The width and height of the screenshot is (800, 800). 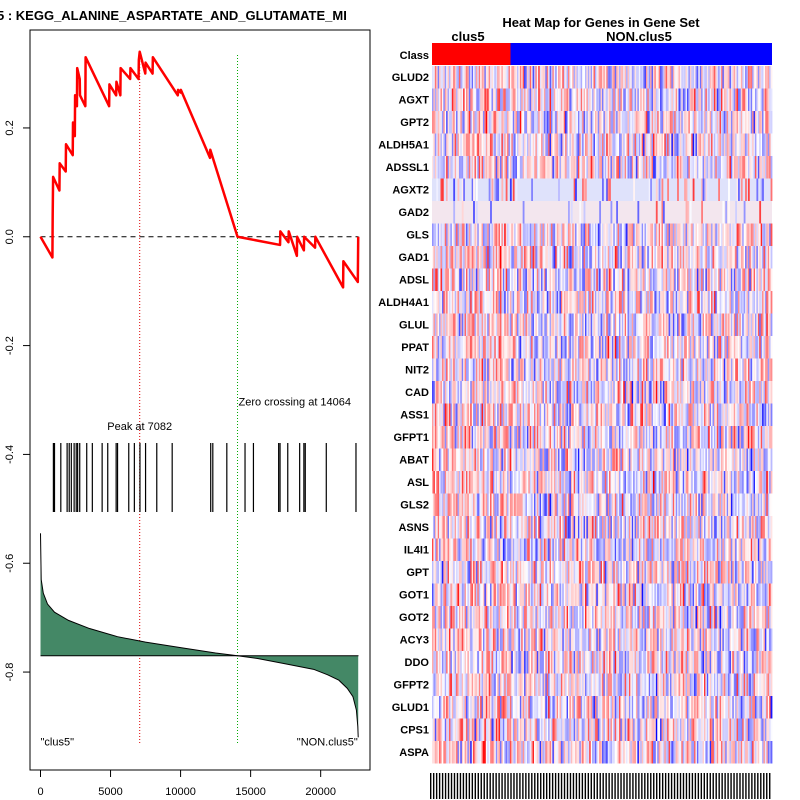 I want to click on enrichment-score-line, so click(x=199, y=169).